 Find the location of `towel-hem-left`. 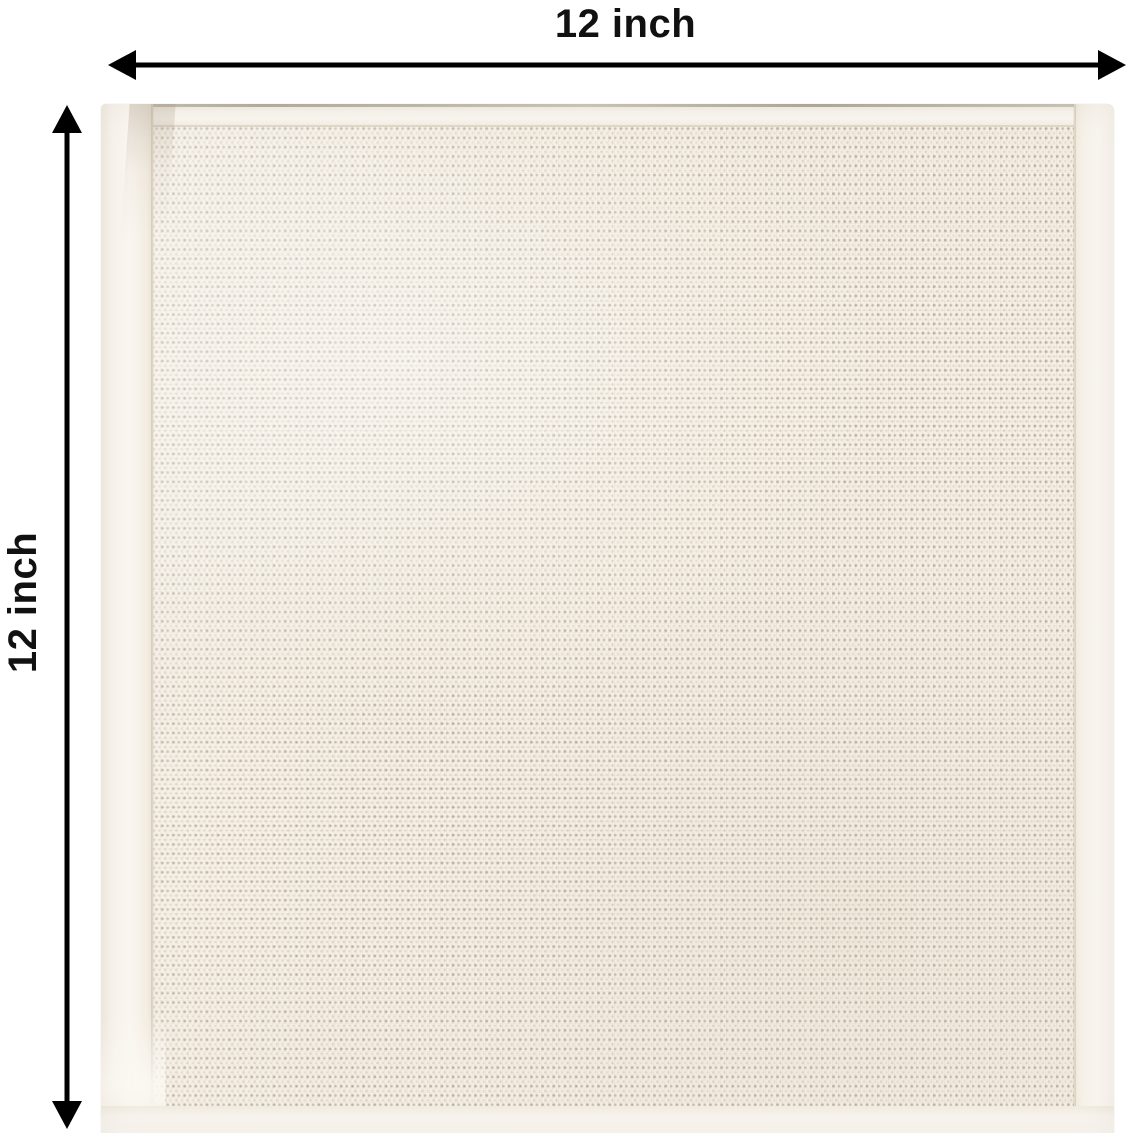

towel-hem-left is located at coordinates (127, 618).